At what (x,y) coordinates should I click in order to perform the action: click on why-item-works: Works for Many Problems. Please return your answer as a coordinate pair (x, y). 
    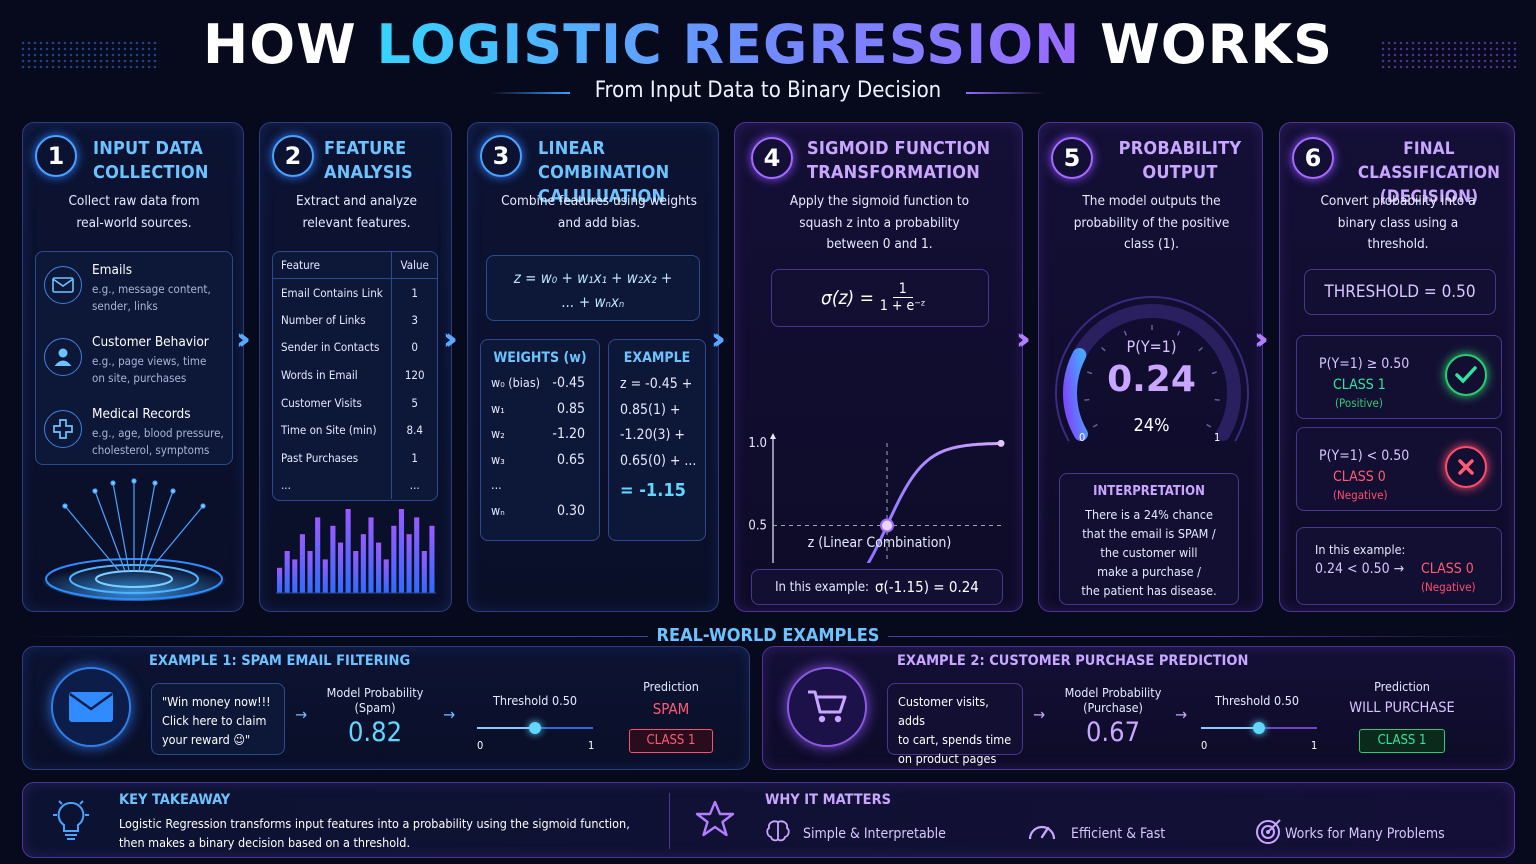
    Looking at the image, I should click on (1365, 834).